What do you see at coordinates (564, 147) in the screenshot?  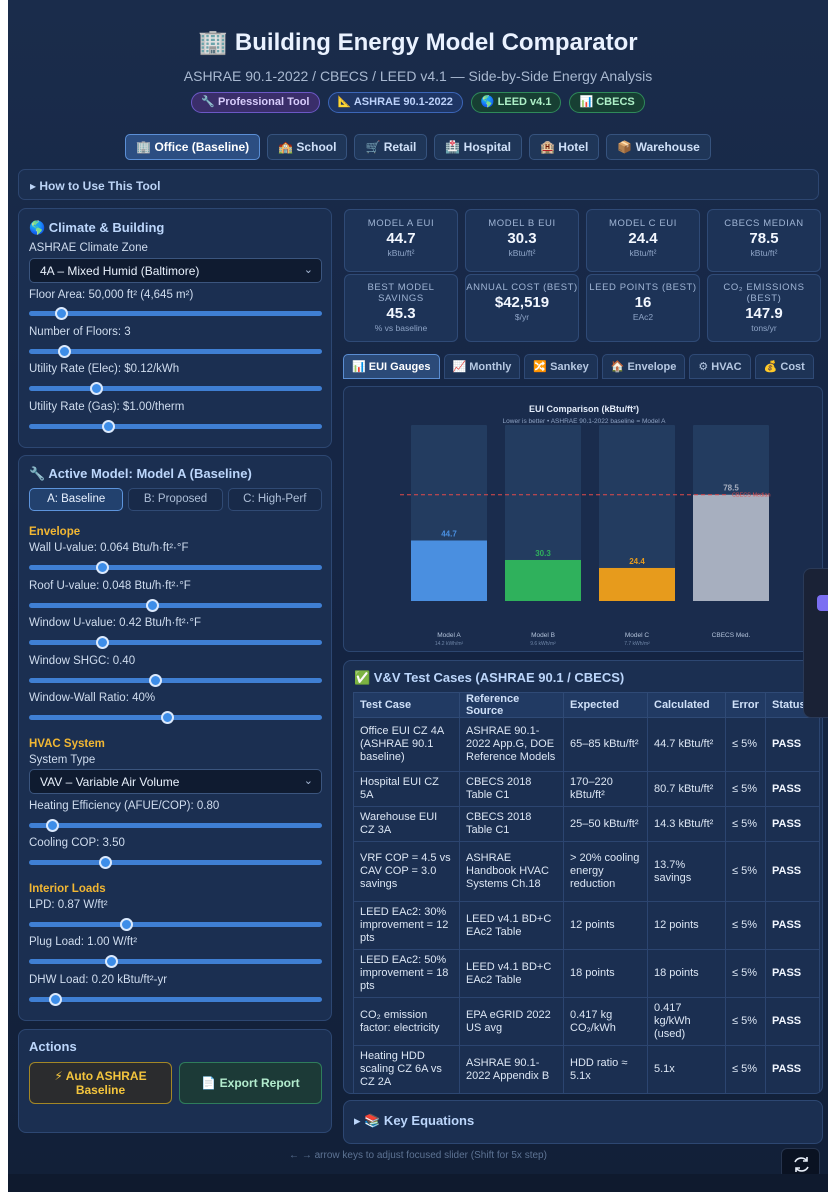 I see `tab-hotel: 🏨 Hotel` at bounding box center [564, 147].